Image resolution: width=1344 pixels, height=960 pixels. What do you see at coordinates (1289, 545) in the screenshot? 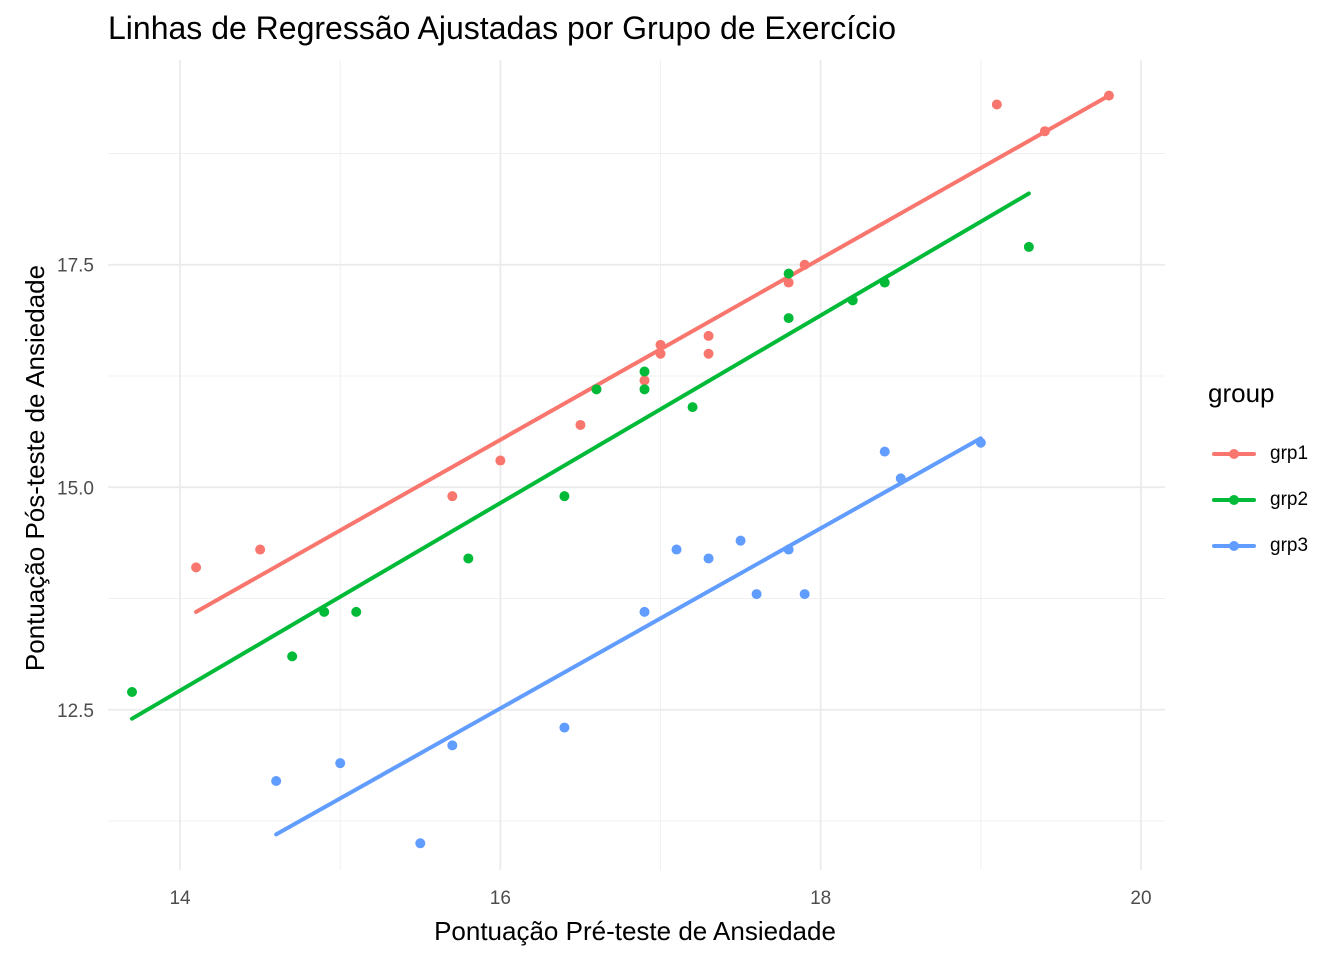
I see `legend-label-grp3: grp3` at bounding box center [1289, 545].